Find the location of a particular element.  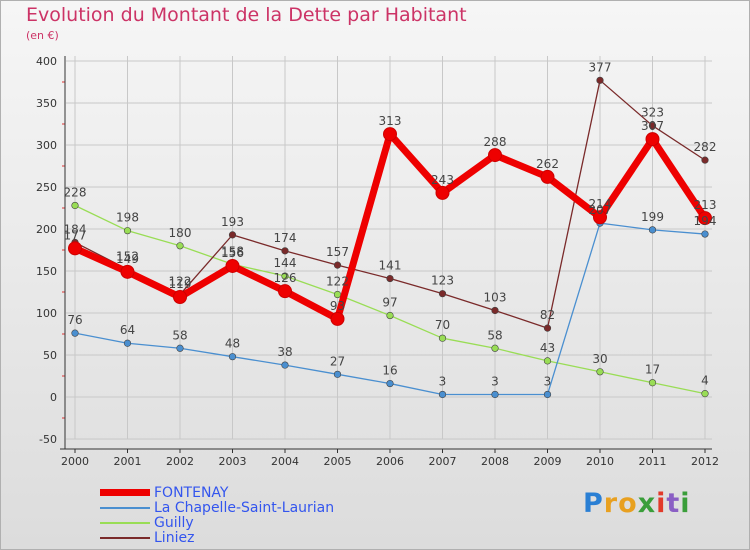

legend-item-2: Guilly is located at coordinates (147, 522).